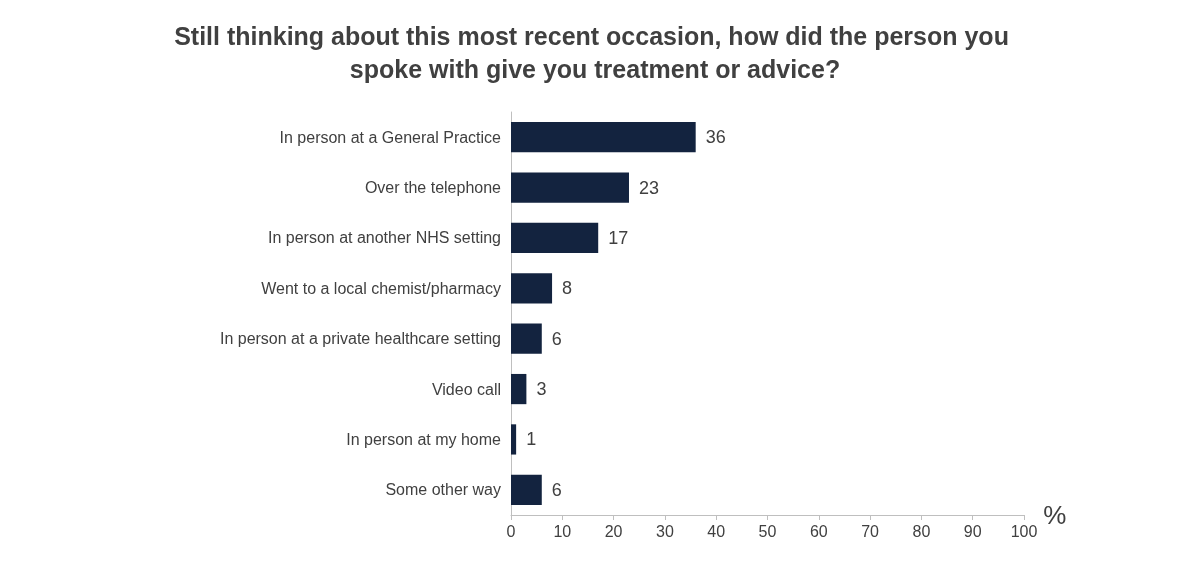  I want to click on y-tick-label: In person at my home, so click(424, 439).